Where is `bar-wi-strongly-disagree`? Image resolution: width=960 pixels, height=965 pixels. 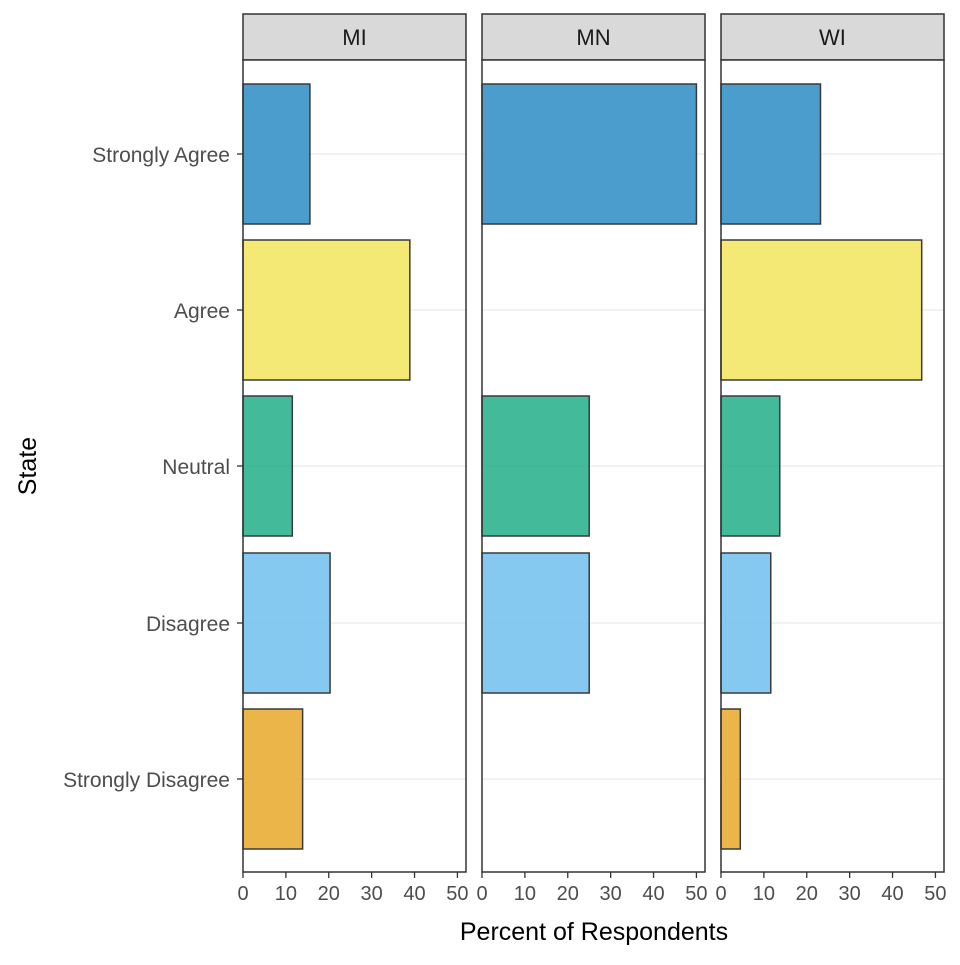 bar-wi-strongly-disagree is located at coordinates (731, 779).